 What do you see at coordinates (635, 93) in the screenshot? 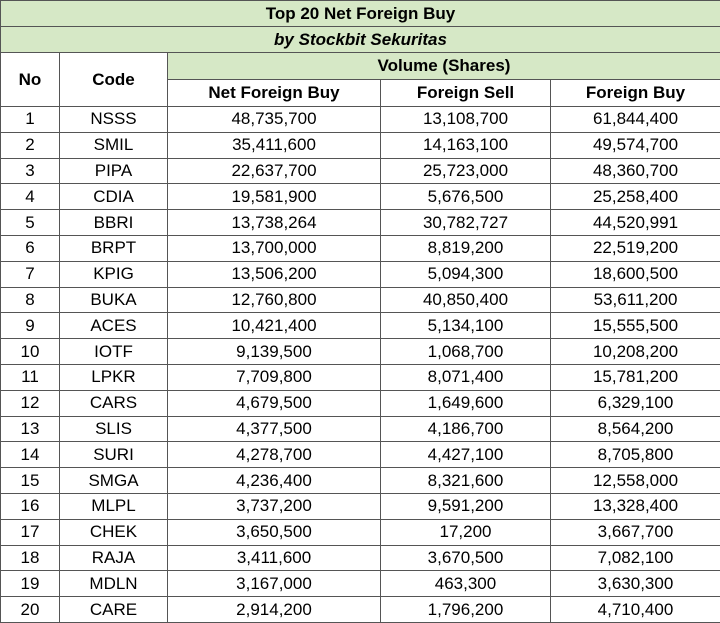
I see `header-foreign-buy: Foreign Buy` at bounding box center [635, 93].